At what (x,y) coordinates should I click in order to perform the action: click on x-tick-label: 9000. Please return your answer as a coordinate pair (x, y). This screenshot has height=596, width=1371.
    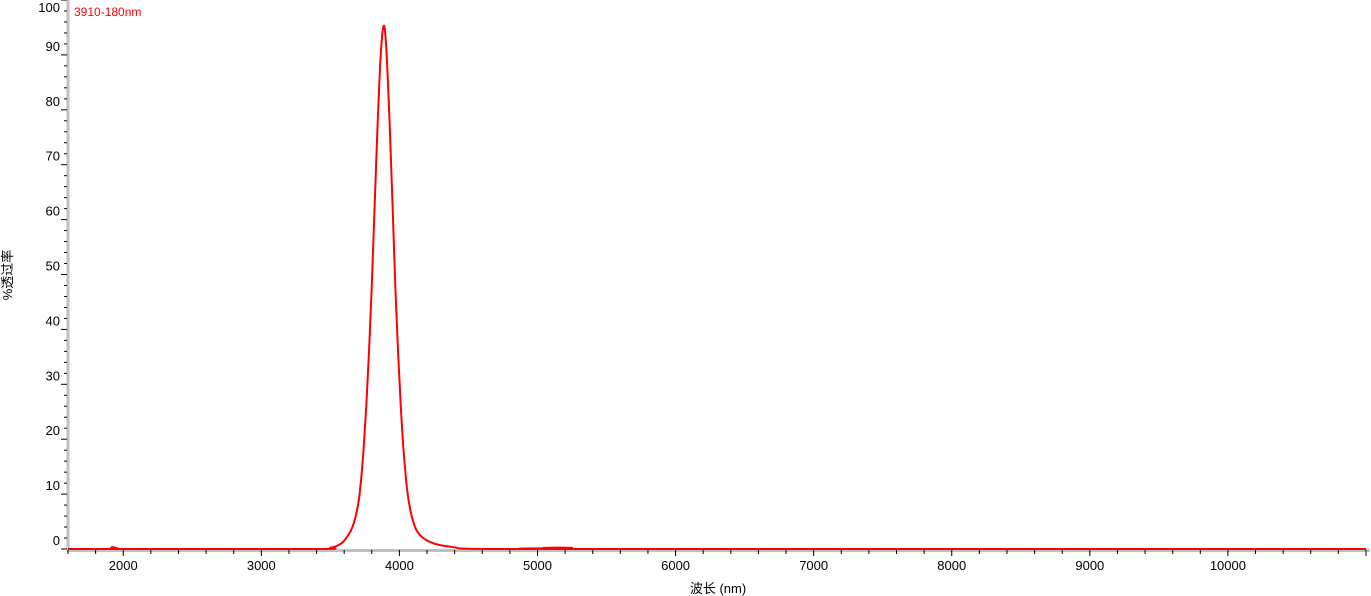
    Looking at the image, I should click on (1089, 565).